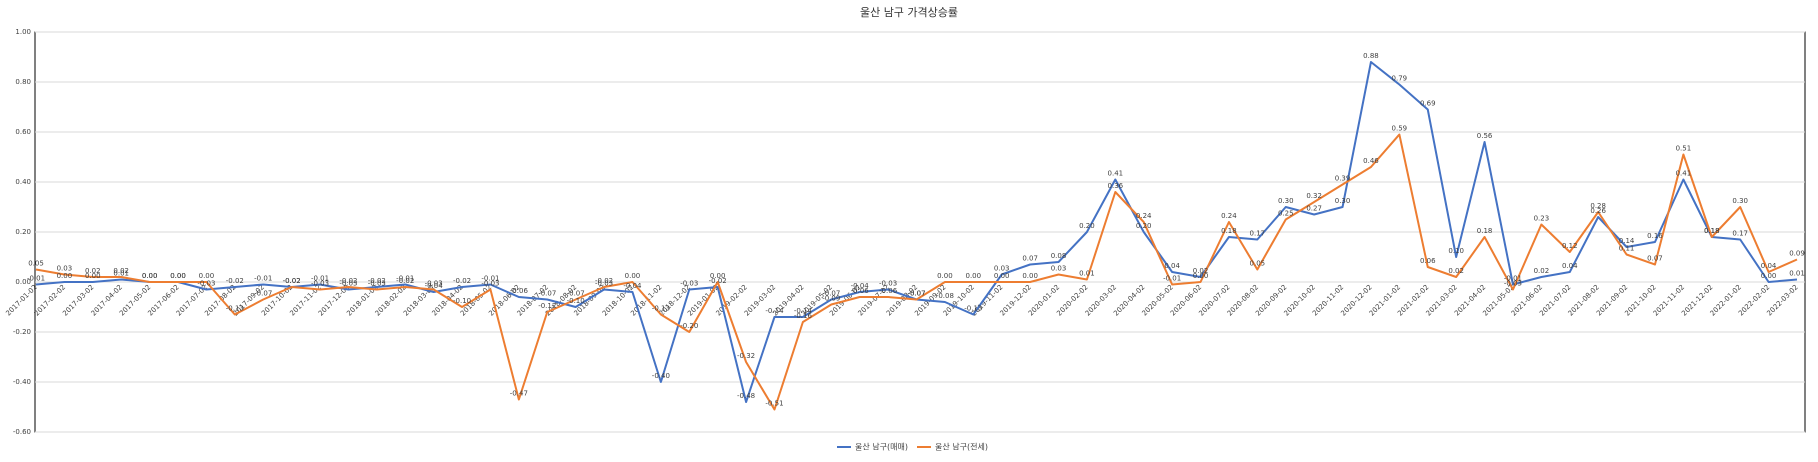 The width and height of the screenshot is (1818, 462). I want to click on data-label: 0.59, so click(1400, 129).